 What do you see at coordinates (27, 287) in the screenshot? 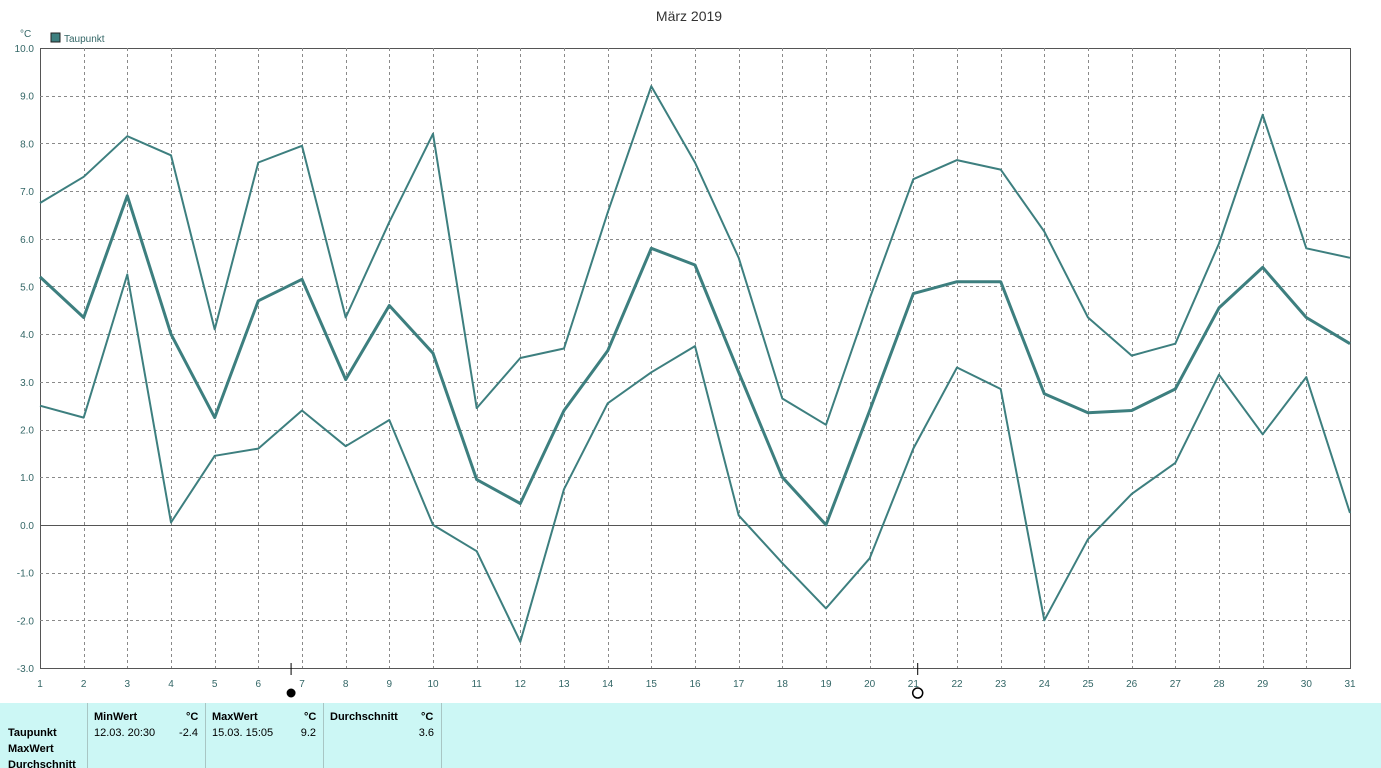
I see `y-tick-label: 5.0` at bounding box center [27, 287].